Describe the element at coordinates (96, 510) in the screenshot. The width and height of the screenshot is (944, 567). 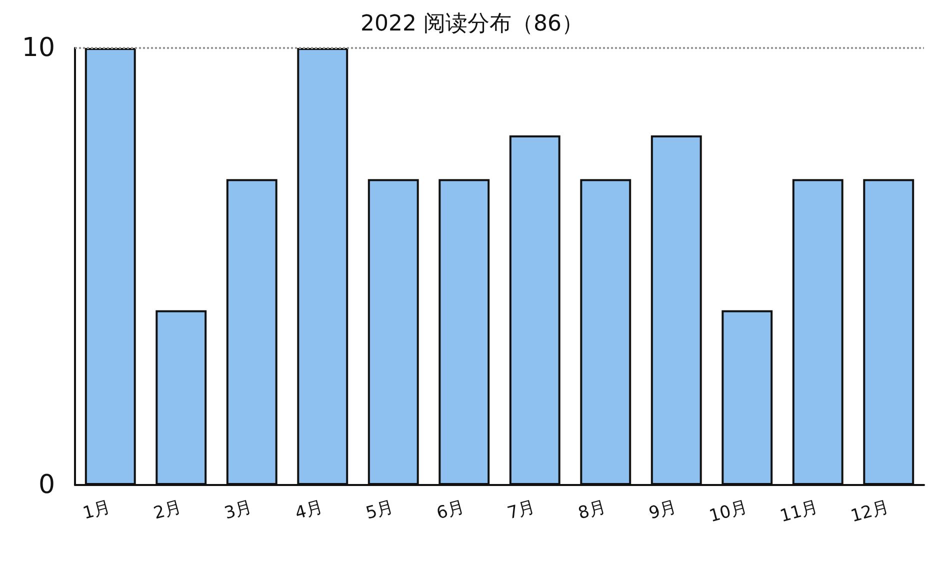
I see `x-tick-label: 1月` at that location.